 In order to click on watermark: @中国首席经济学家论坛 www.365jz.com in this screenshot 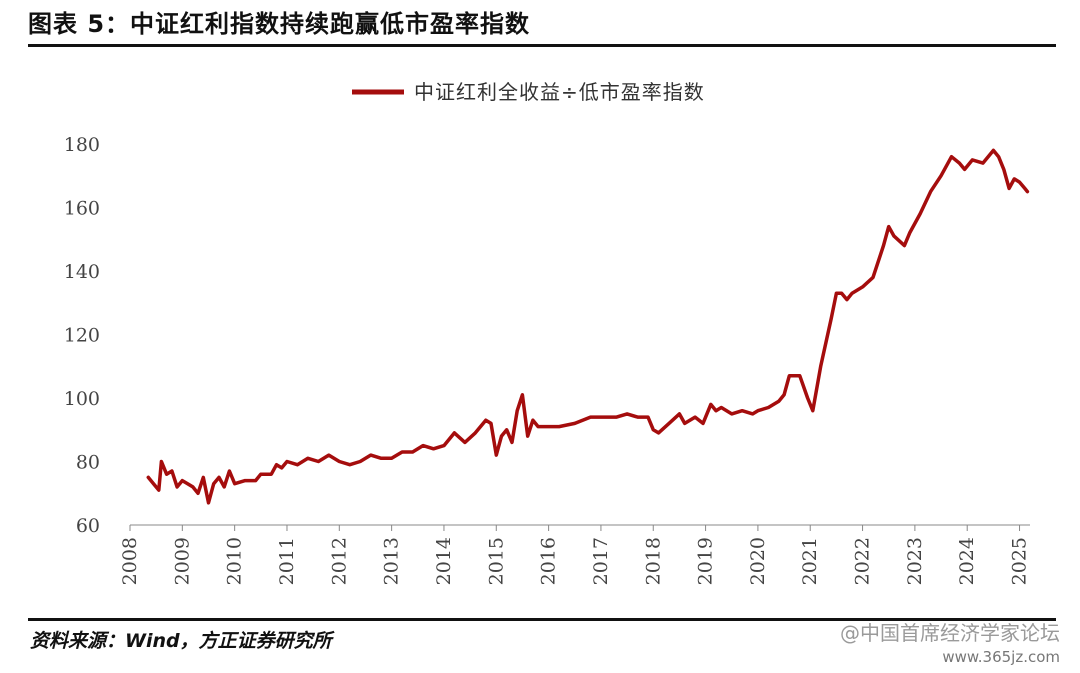, I will do `click(950, 642)`.